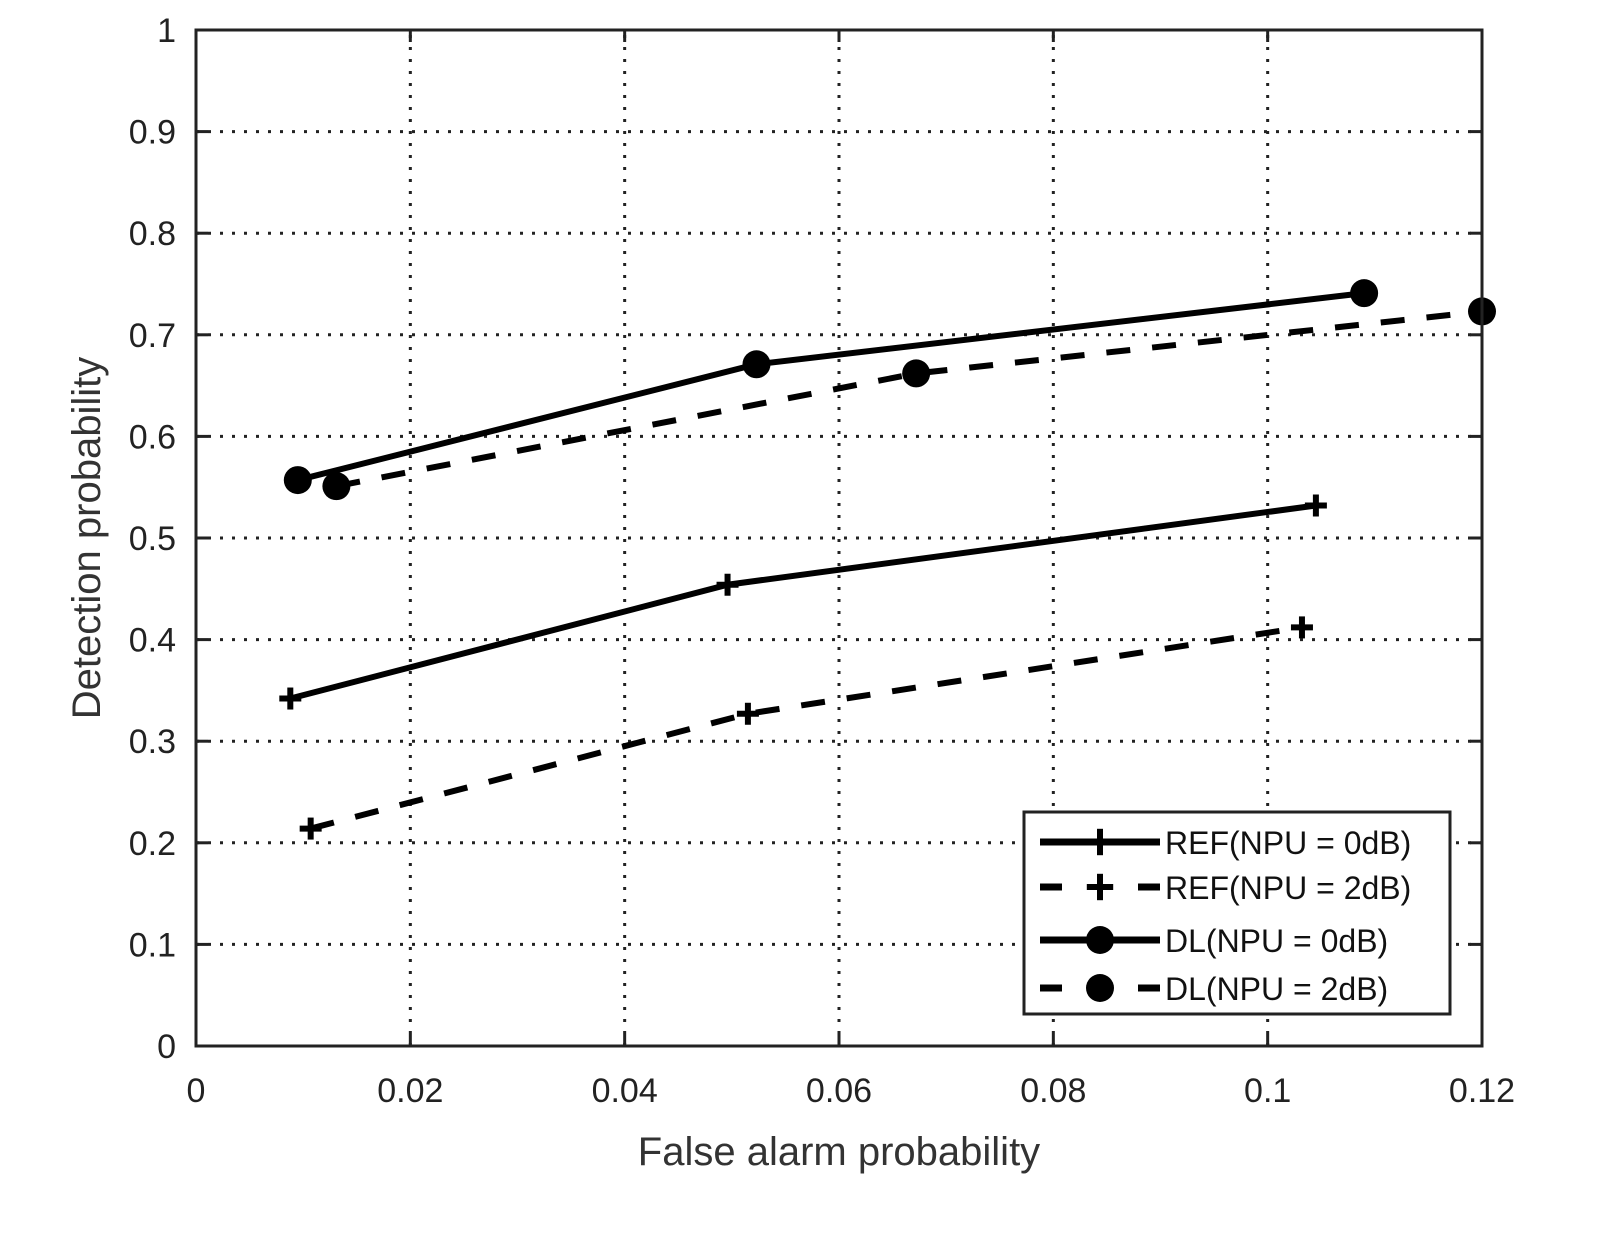  I want to click on y-tick-label: 1, so click(166, 31).